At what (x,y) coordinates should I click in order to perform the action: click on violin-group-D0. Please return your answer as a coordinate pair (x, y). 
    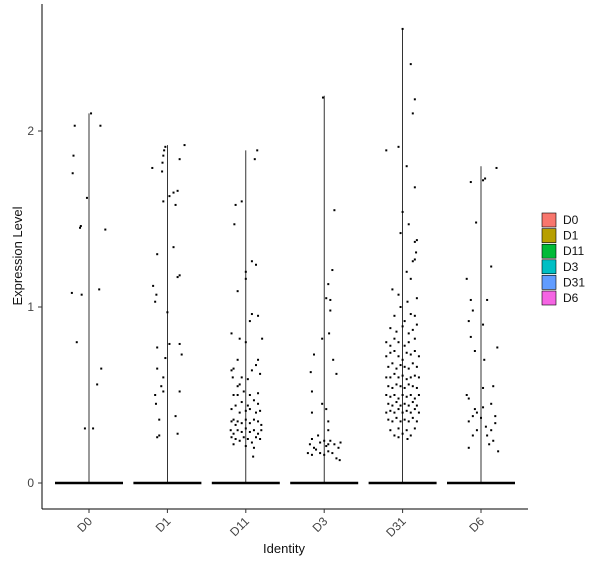
    Looking at the image, I should click on (89, 298).